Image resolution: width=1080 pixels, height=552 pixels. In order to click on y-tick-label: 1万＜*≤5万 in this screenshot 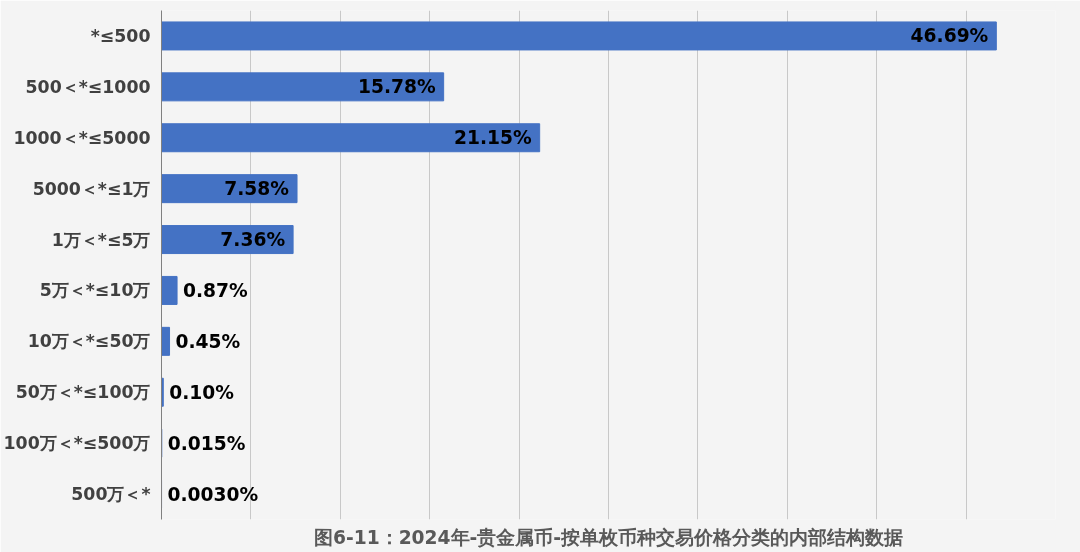, I will do `click(101, 239)`.